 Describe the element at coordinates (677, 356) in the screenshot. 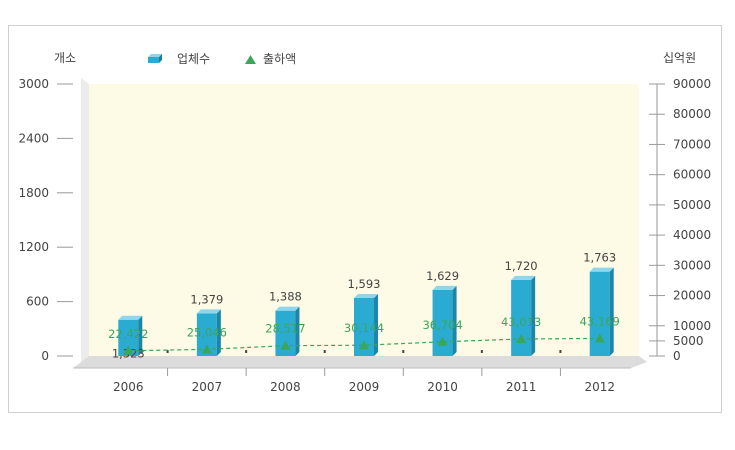

I see `right-axis-tick-label: 0` at that location.